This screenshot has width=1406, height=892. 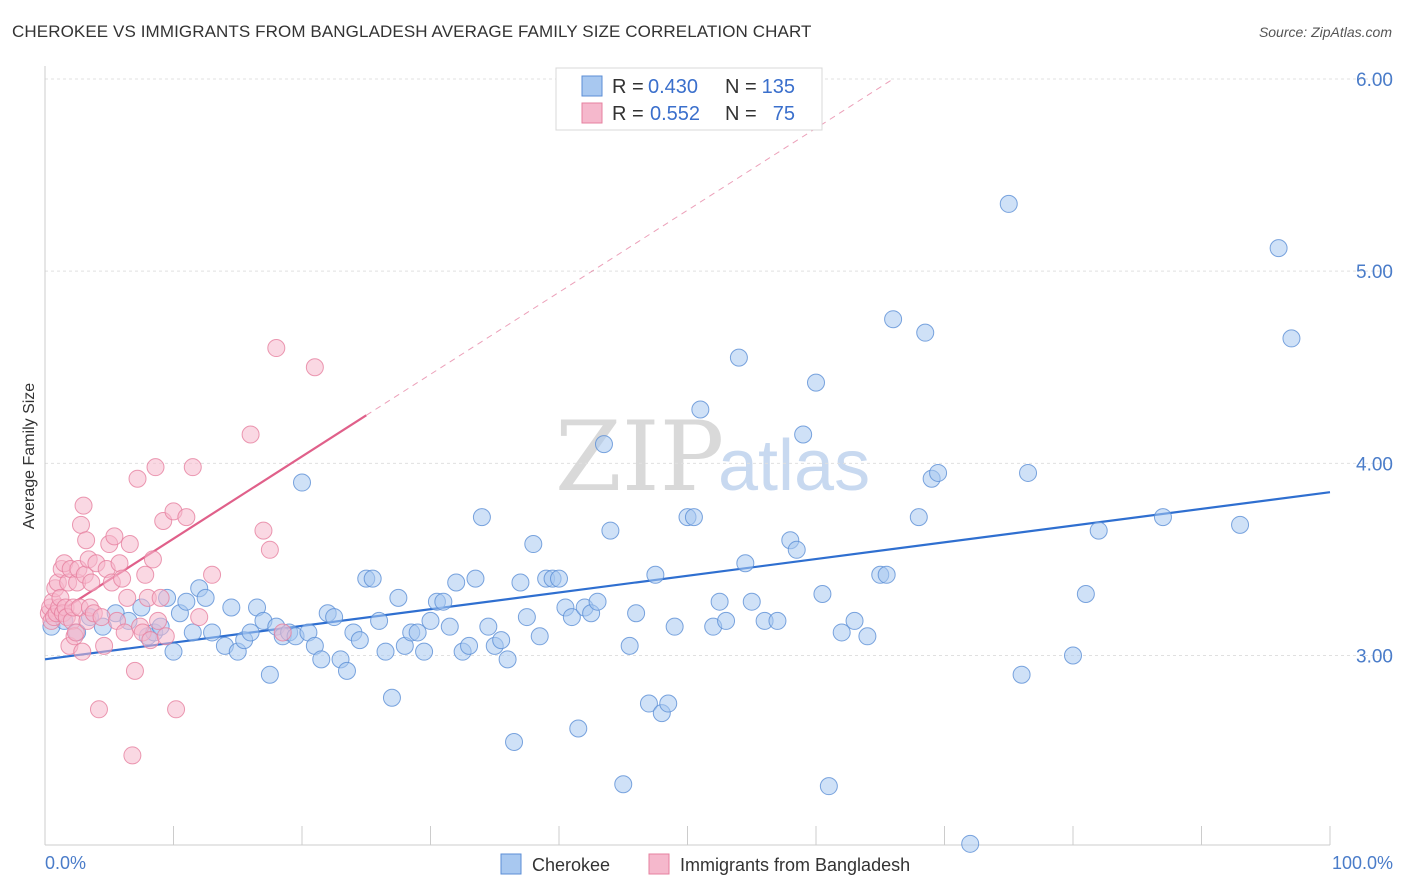 What do you see at coordinates (1325, 32) in the screenshot?
I see `chart-source: Source: ZipAtlas.com` at bounding box center [1325, 32].